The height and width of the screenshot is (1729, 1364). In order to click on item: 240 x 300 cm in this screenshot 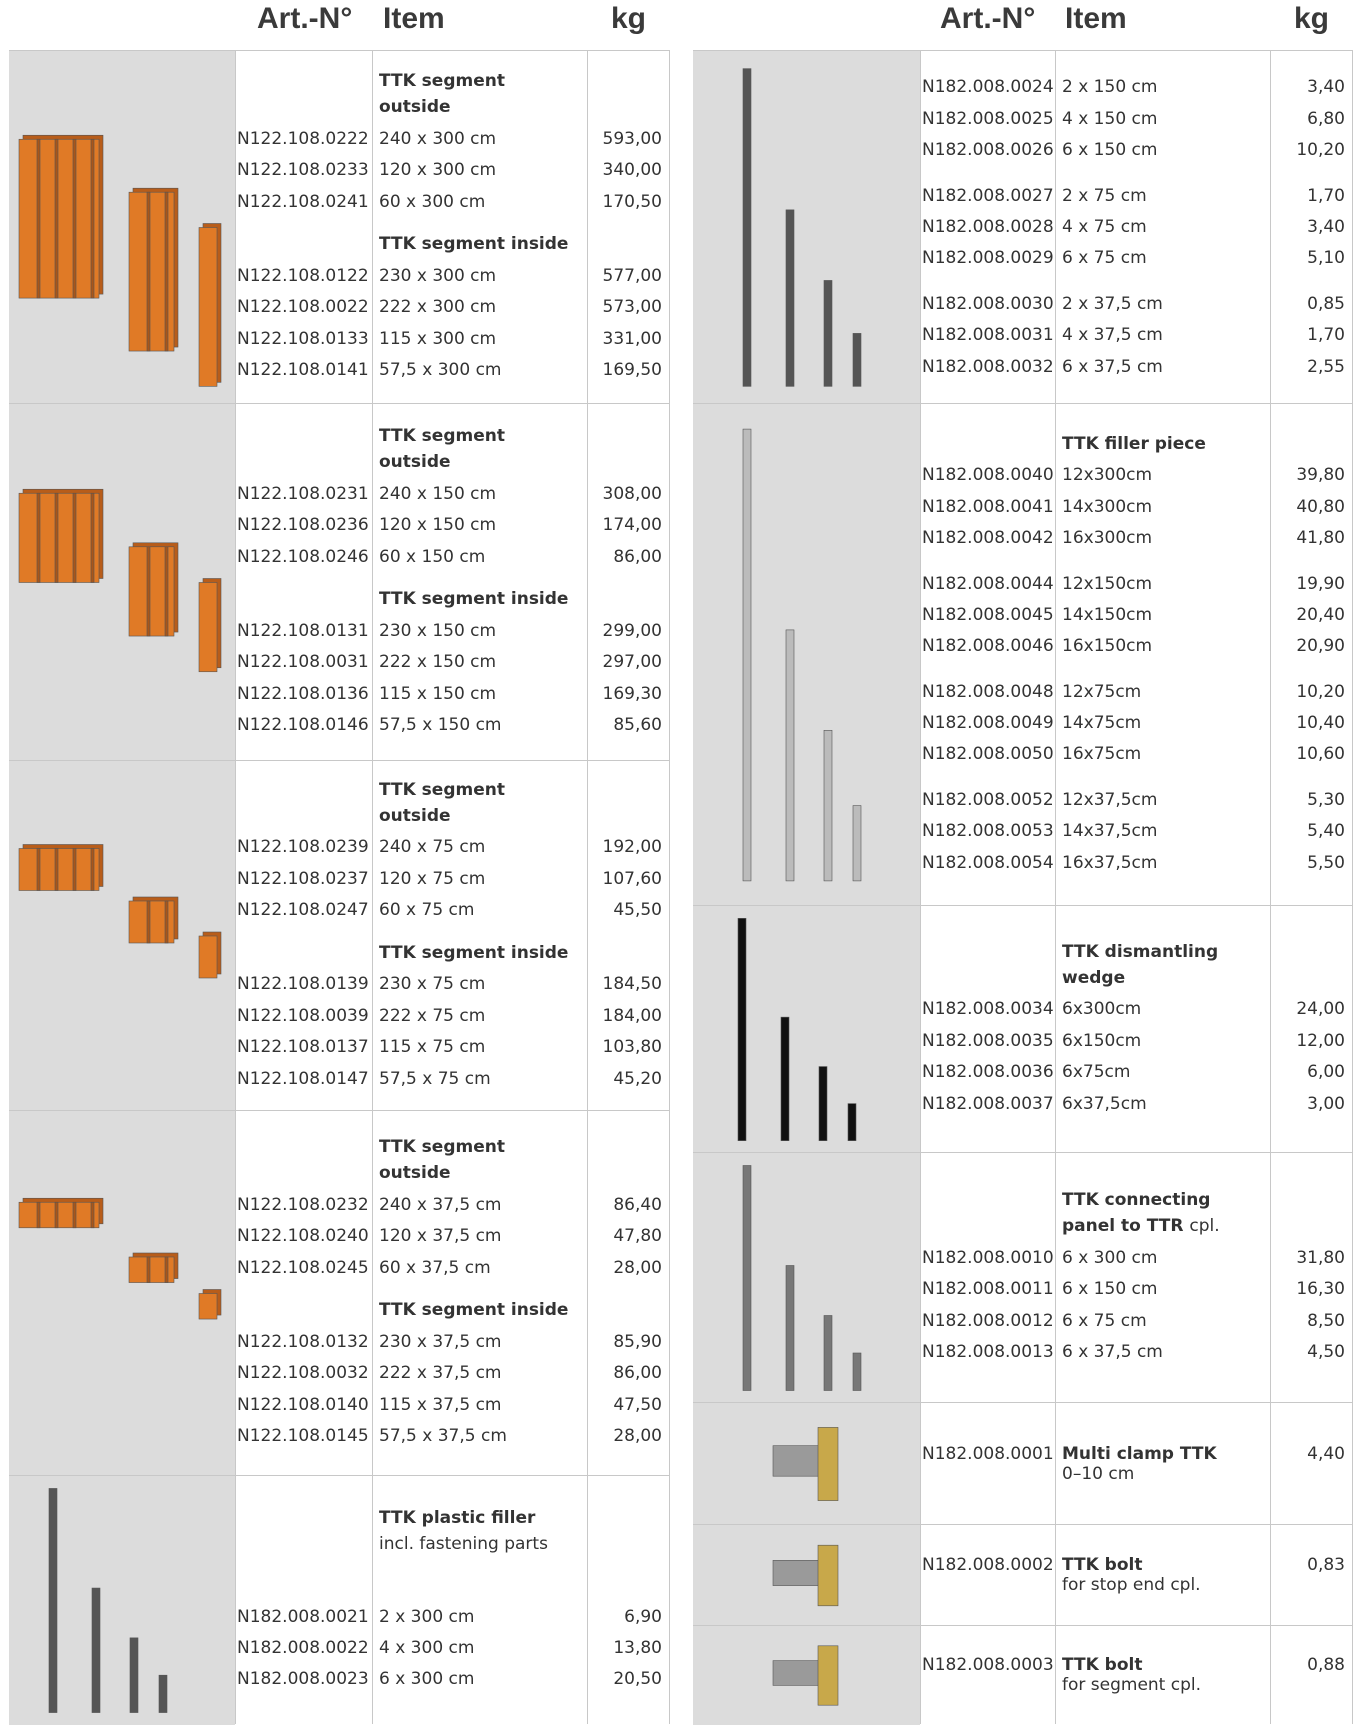, I will do `click(438, 138)`.